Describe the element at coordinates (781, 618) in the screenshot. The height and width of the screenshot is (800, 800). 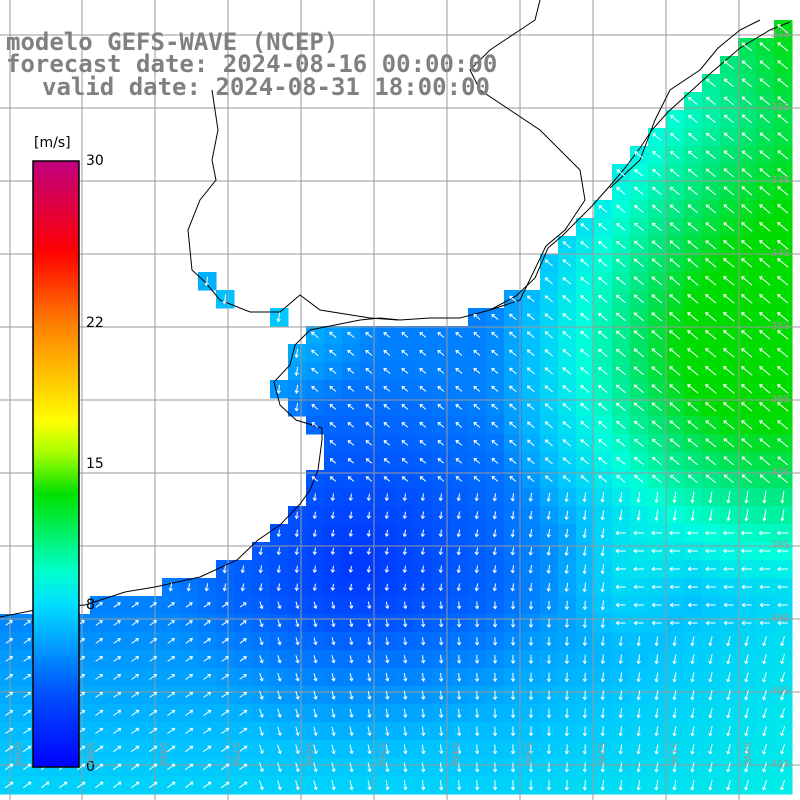
I see `latitude-label: 39S` at that location.